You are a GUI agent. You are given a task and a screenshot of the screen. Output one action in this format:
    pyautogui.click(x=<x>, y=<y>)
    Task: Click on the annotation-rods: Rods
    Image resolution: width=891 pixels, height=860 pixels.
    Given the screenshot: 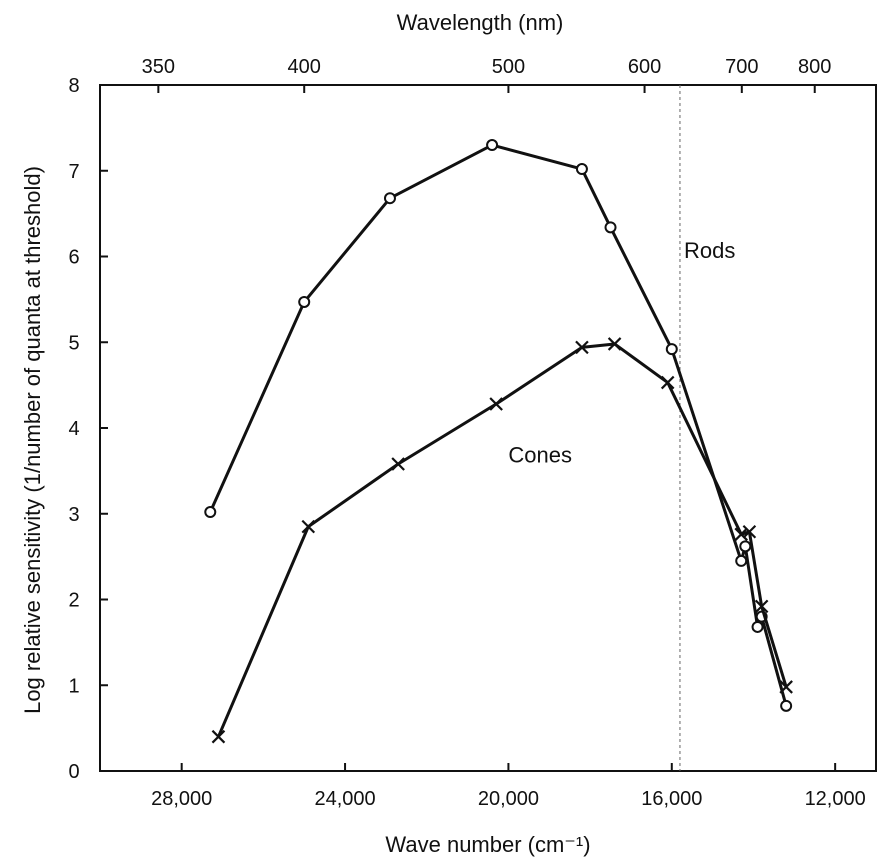 What is the action you would take?
    pyautogui.click(x=709, y=250)
    